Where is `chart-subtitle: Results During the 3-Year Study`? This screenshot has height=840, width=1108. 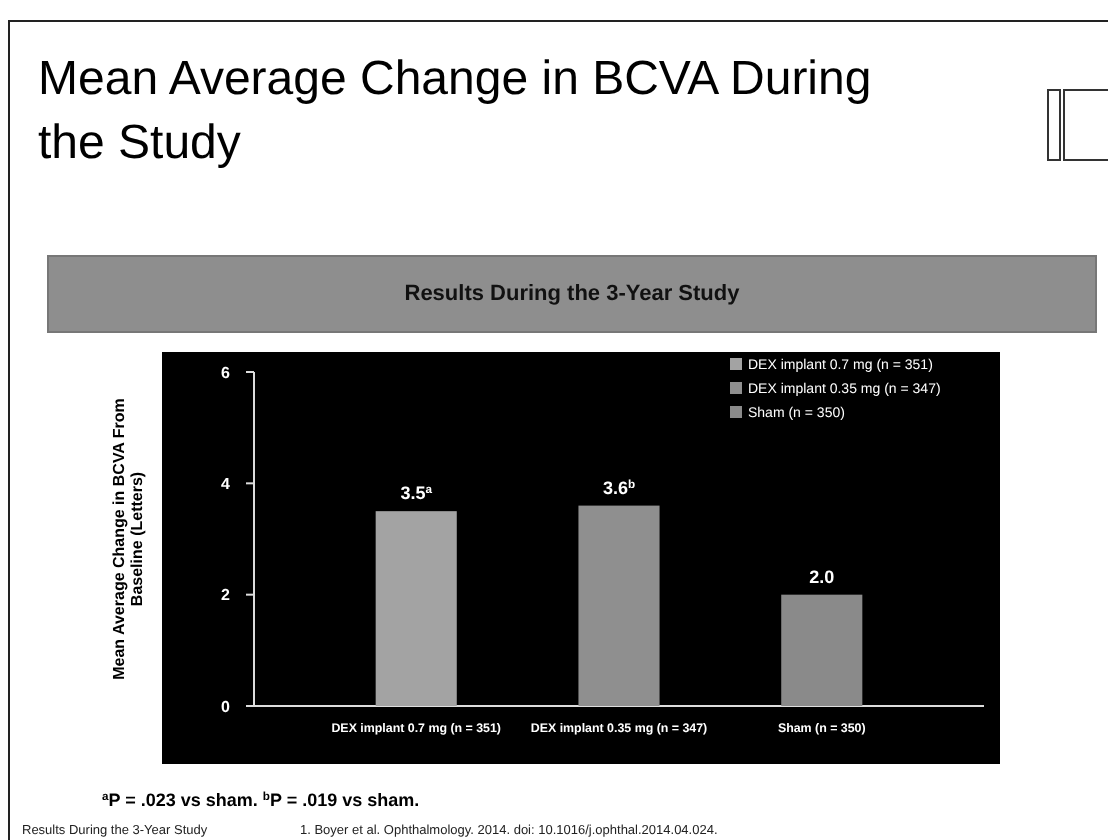 chart-subtitle: Results During the 3-Year Study is located at coordinates (573, 294).